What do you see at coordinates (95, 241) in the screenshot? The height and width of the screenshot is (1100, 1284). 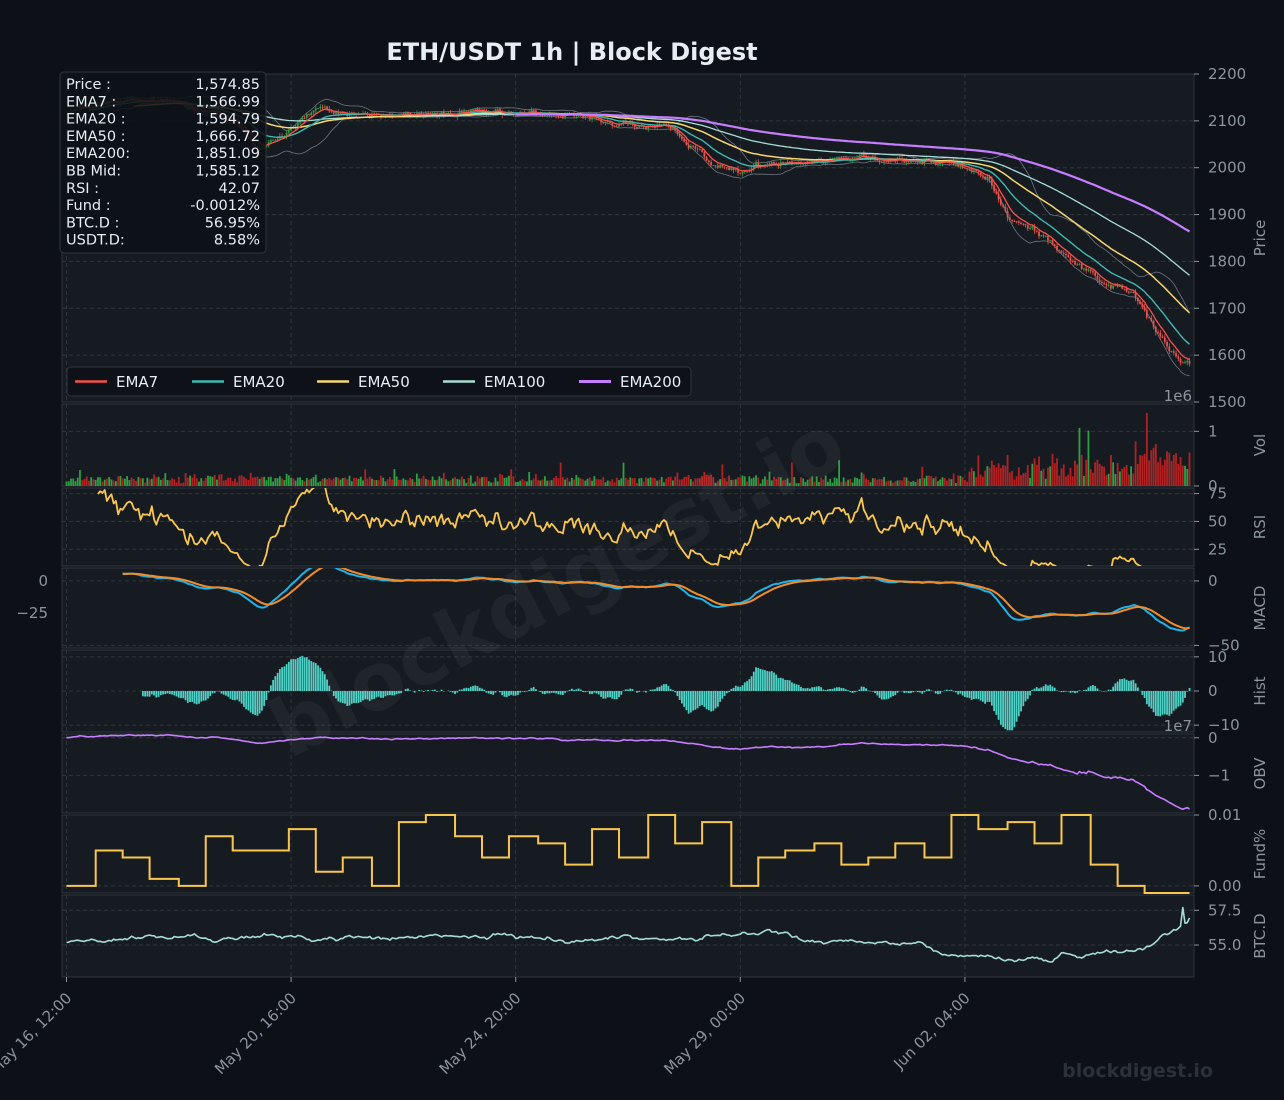 I see `info-label-9: USDT.D:` at bounding box center [95, 241].